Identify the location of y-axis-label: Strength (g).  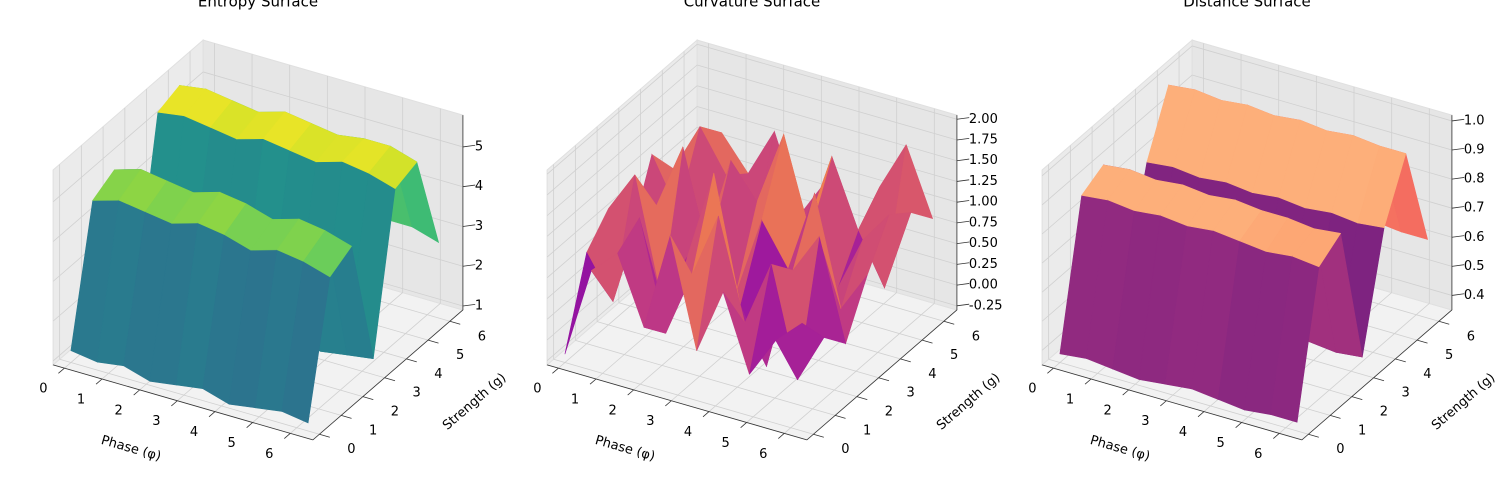
(1463, 401).